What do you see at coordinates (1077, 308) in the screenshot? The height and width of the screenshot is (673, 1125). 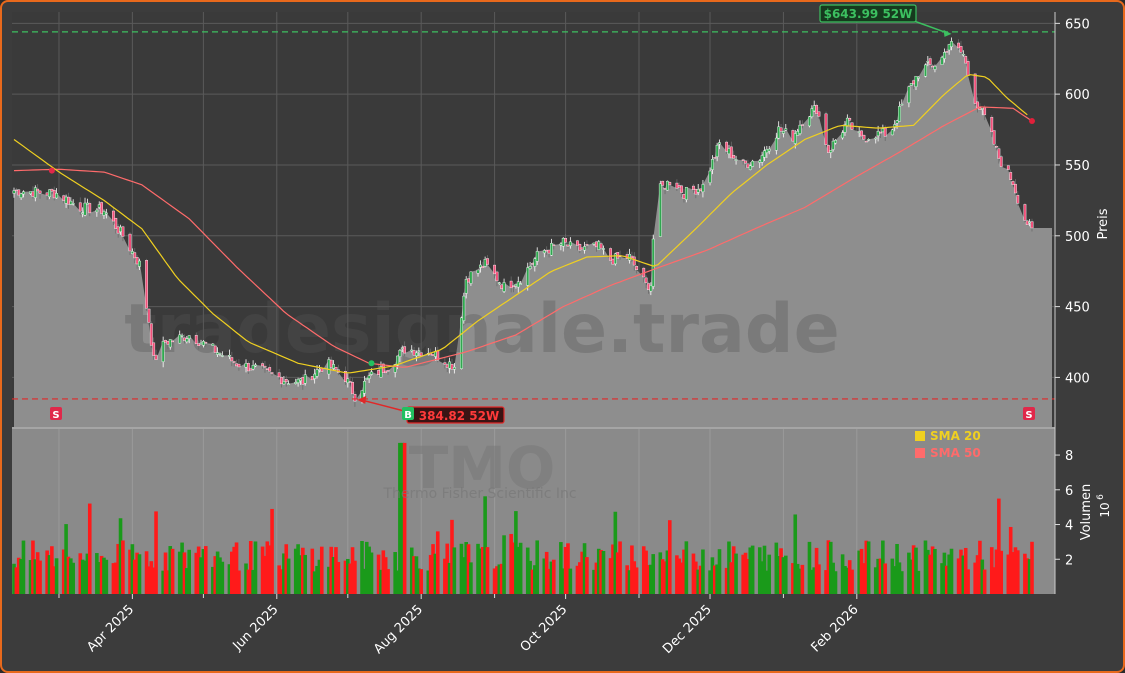 I see `price-tick-label: 450` at bounding box center [1077, 308].